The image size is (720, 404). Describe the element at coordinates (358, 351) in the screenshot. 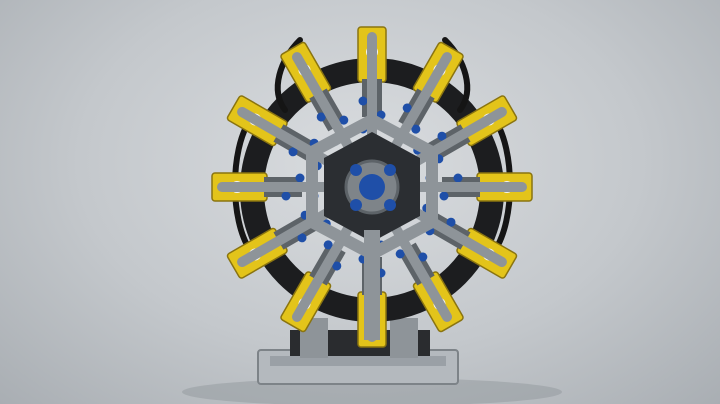

I see `base-stand` at that location.